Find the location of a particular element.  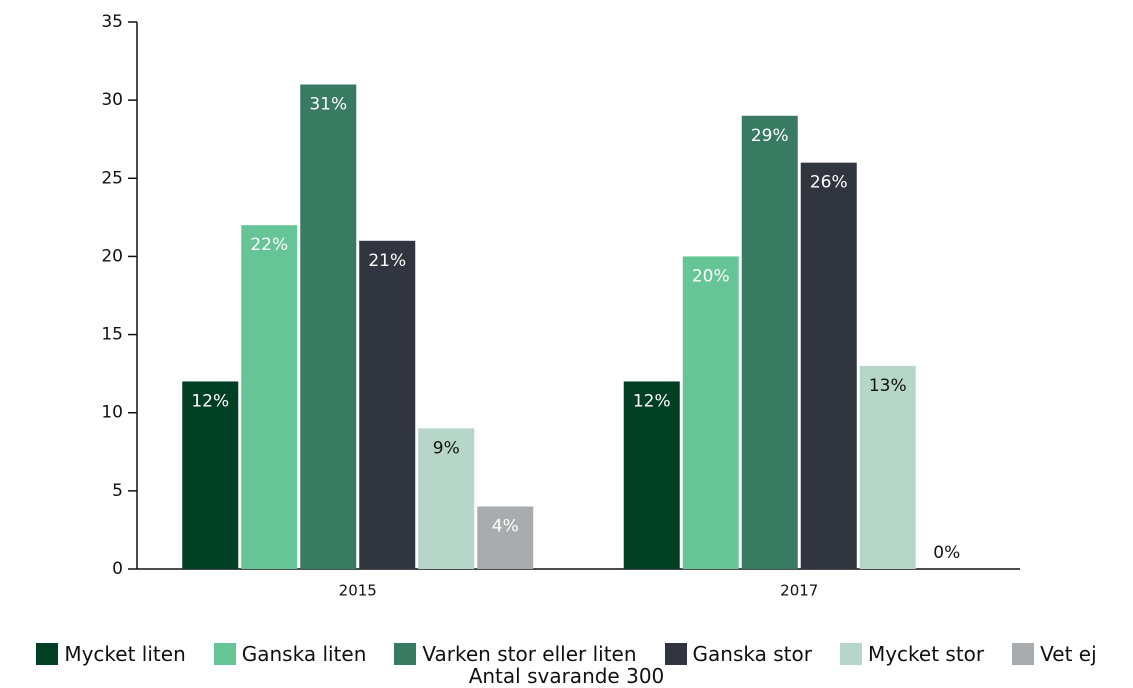

x-axis-label: Antal svarande 300 is located at coordinates (566, 676).